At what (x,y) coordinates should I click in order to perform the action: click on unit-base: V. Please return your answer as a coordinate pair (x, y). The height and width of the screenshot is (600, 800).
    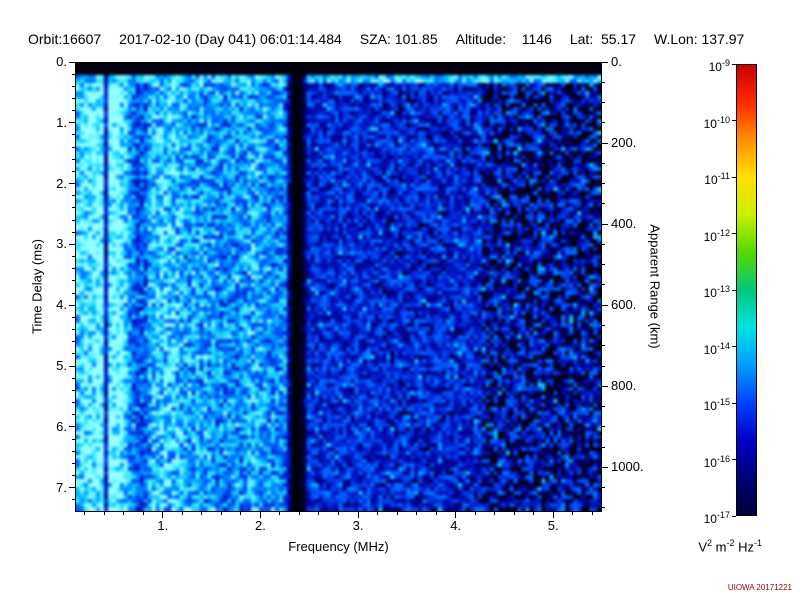
    Looking at the image, I should click on (702, 547).